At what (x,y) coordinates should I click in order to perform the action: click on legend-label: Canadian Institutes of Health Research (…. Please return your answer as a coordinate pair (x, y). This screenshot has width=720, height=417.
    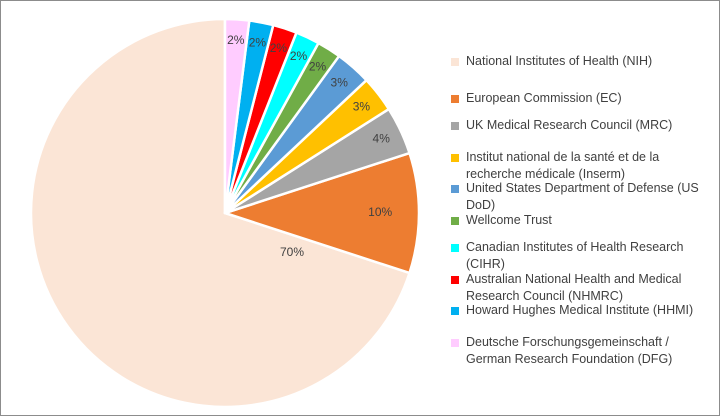
    Looking at the image, I should click on (575, 255).